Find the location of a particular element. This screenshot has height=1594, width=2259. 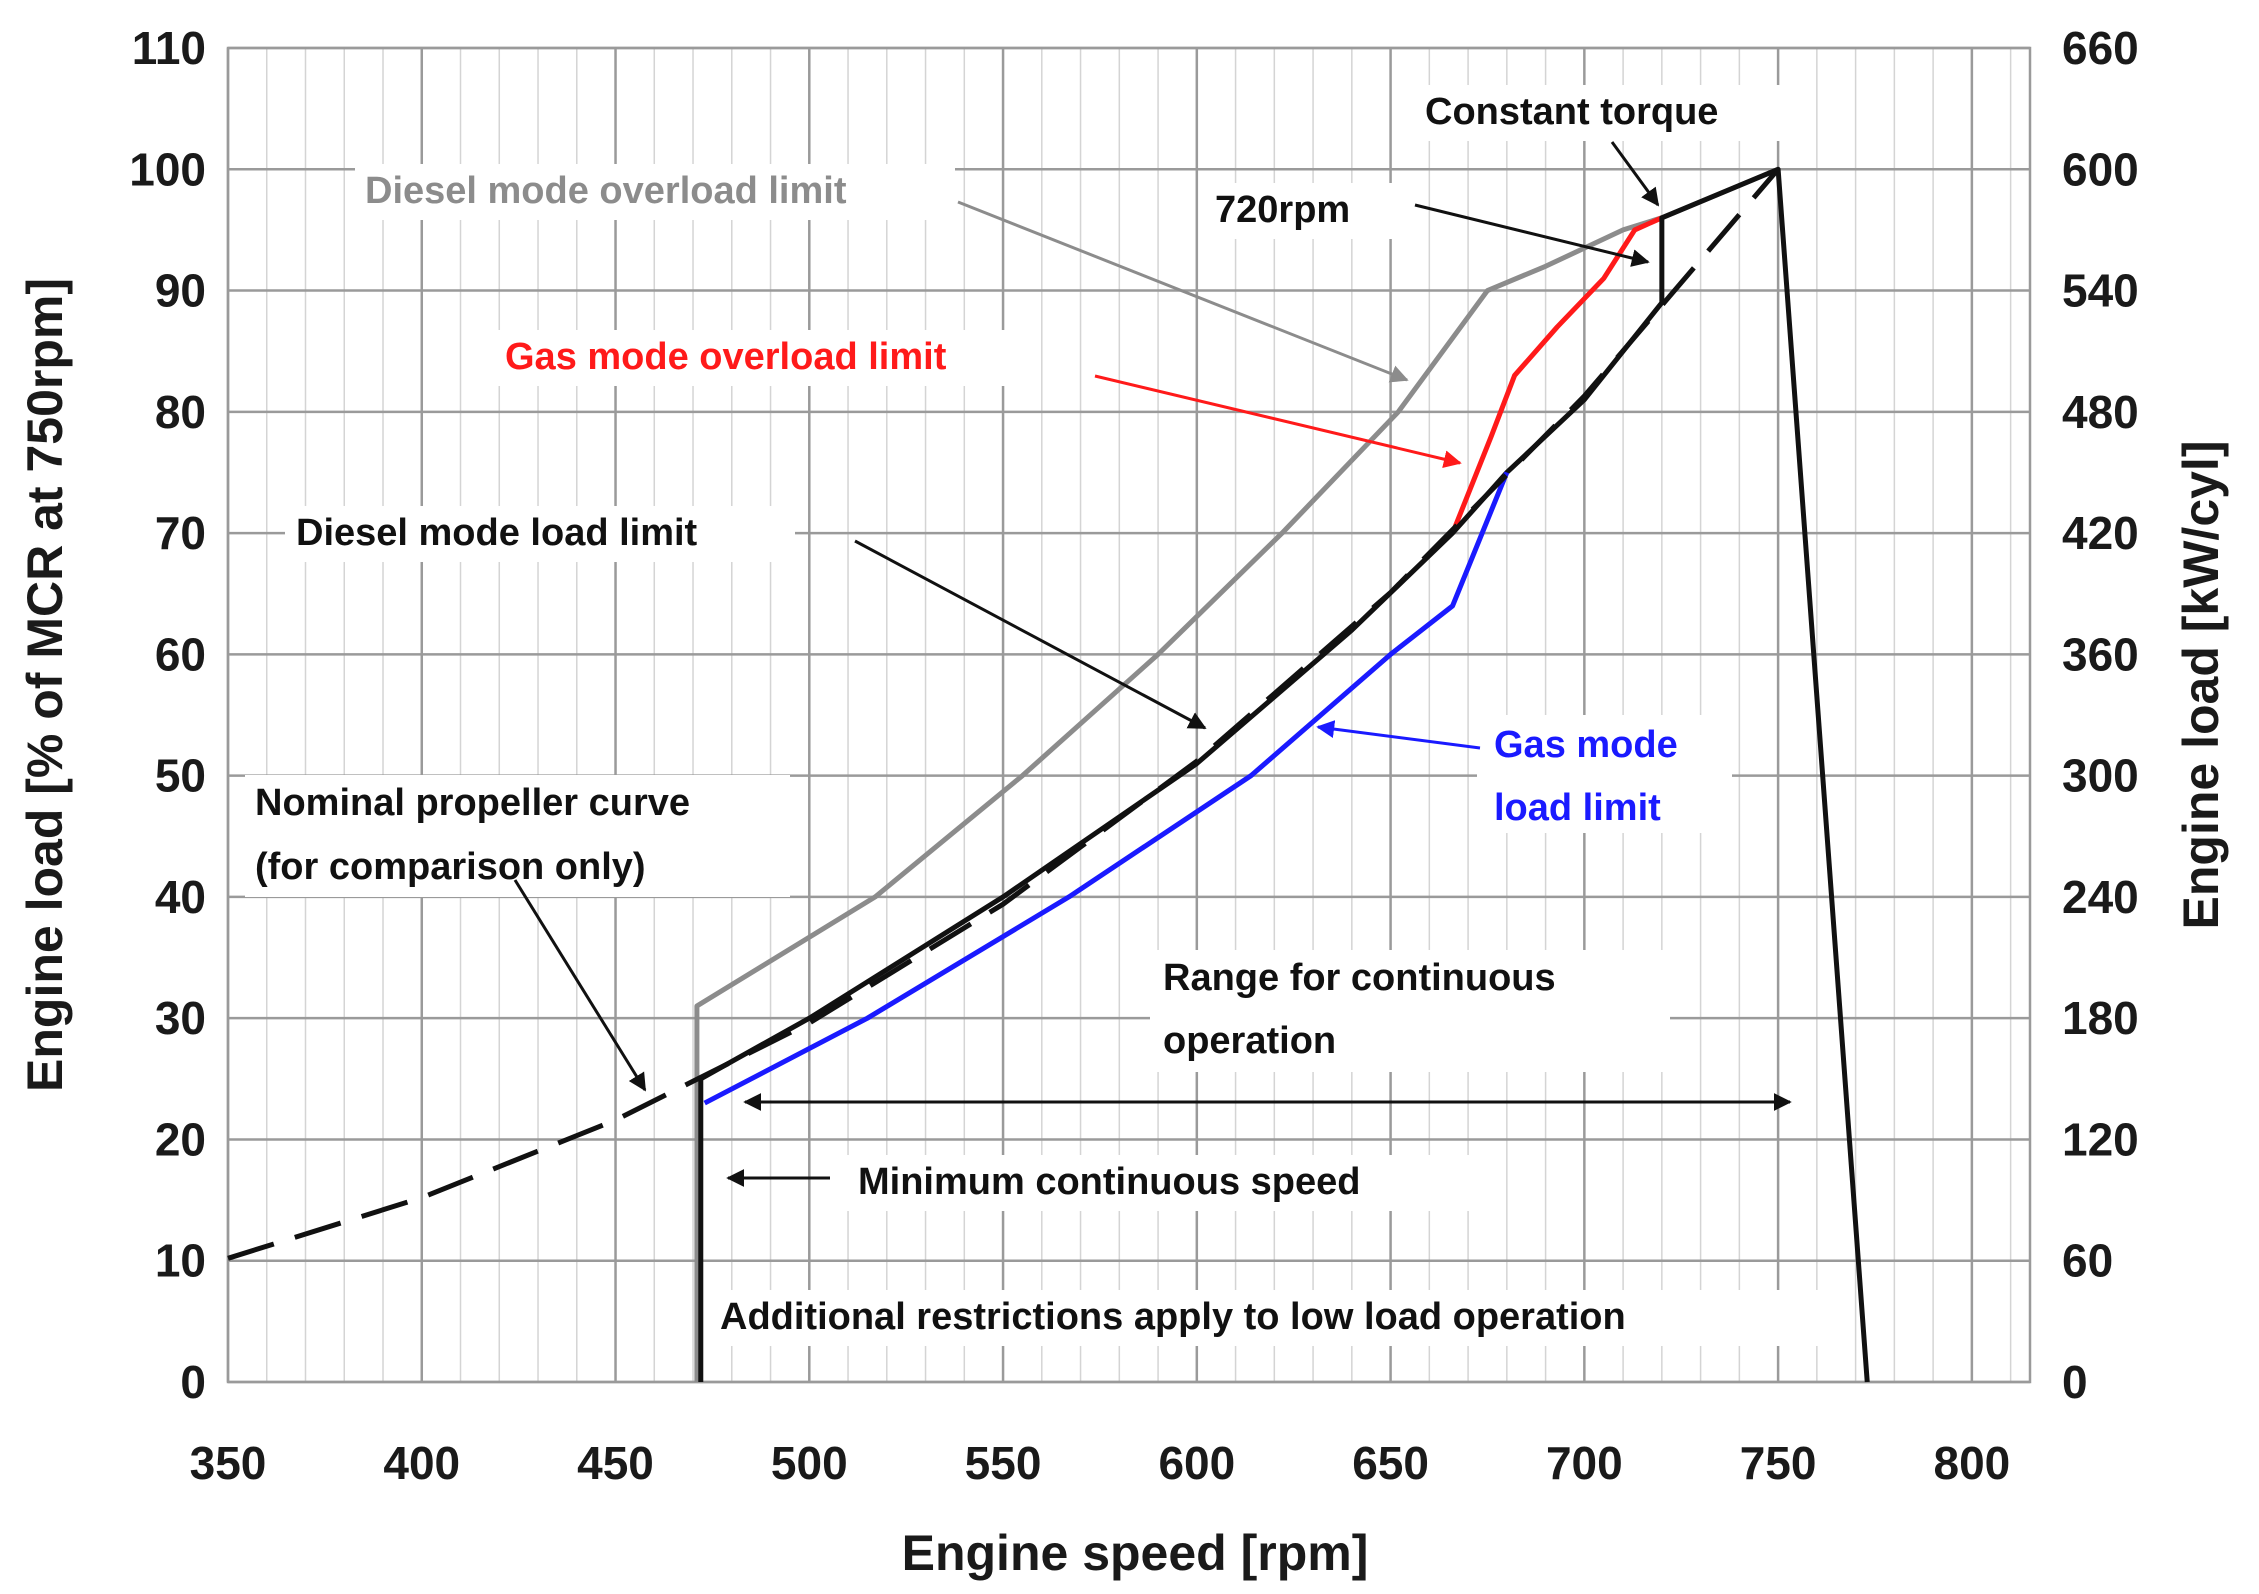

annotation-range-2: operation is located at coordinates (1249, 1041).